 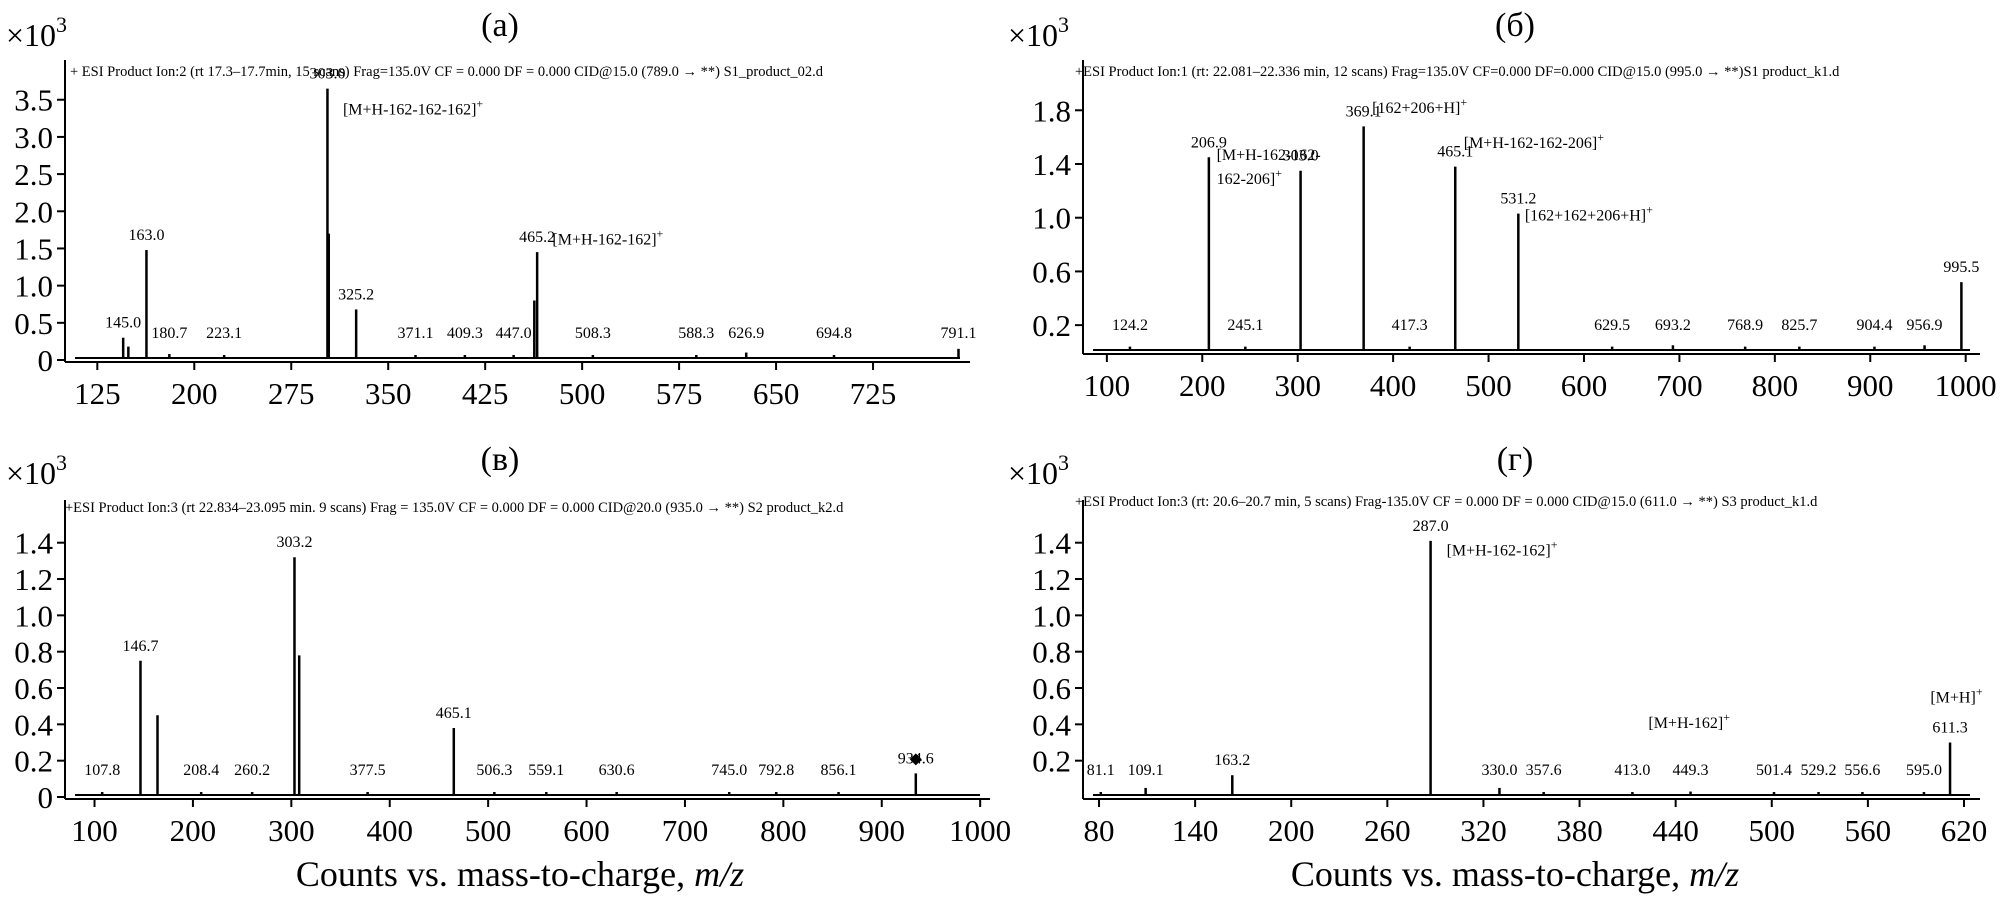 What do you see at coordinates (1051, 579) in the screenshot?
I see `y-tick-label: 1.2` at bounding box center [1051, 579].